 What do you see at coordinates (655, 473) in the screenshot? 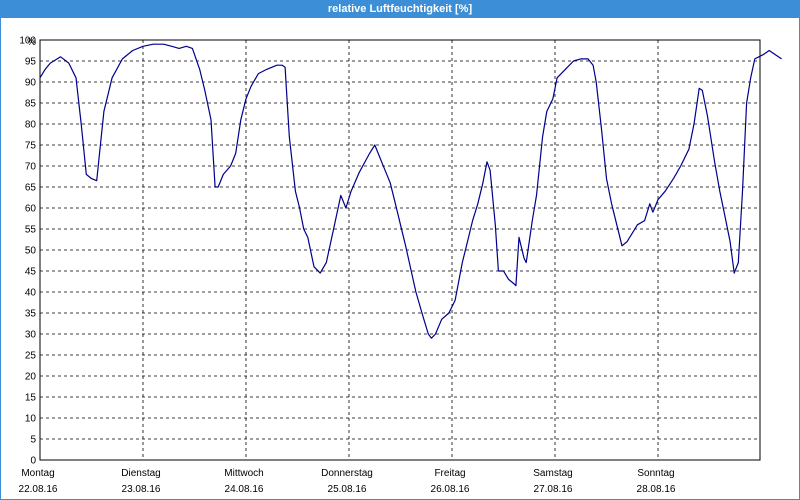
I see `x-tick-day: Sonntag` at bounding box center [655, 473].